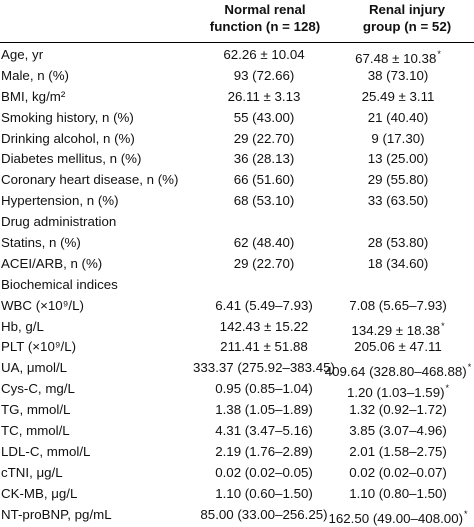 Image resolution: width=474 pixels, height=527 pixels. I want to click on renal-injury-value-text: 21 (40.40), so click(398, 117).